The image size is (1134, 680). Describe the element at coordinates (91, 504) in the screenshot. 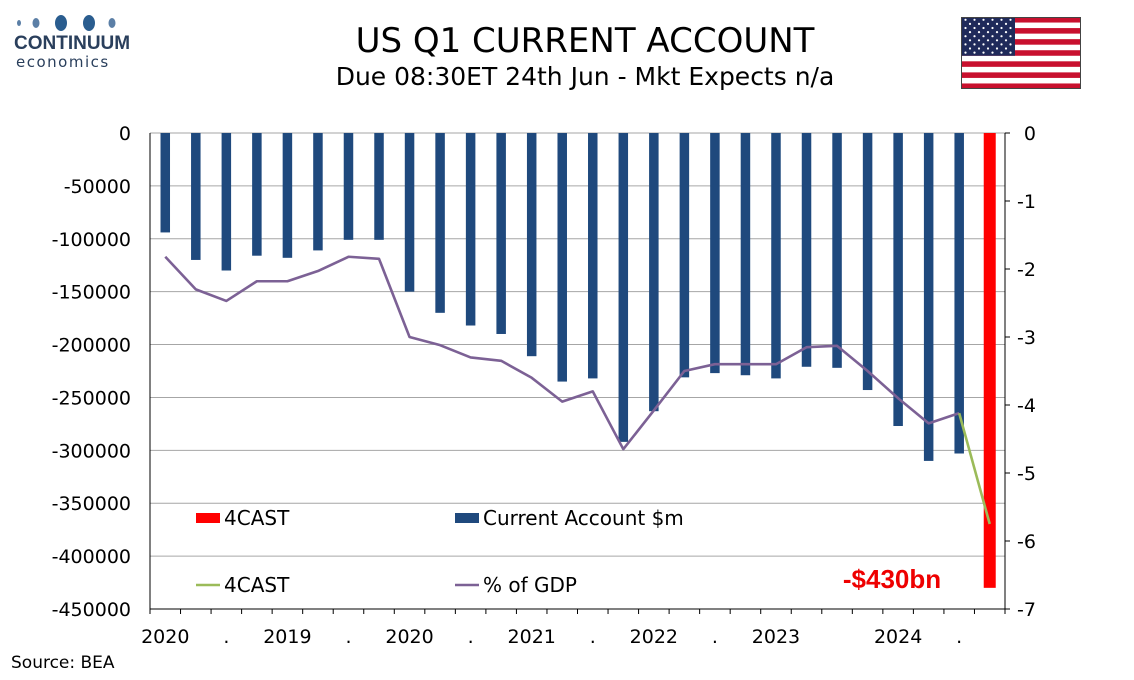

I see `y-left-tick-label: -350000` at that location.